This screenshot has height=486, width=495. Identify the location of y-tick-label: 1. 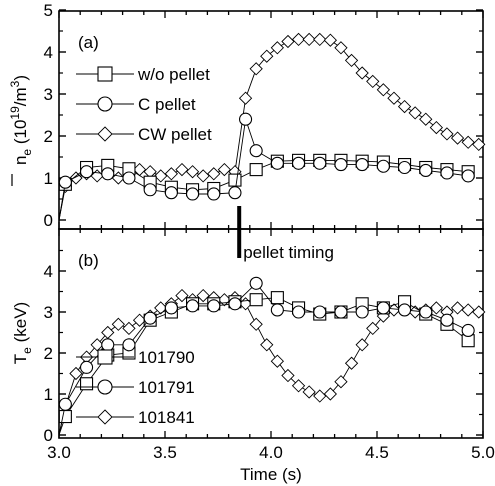
(48, 394).